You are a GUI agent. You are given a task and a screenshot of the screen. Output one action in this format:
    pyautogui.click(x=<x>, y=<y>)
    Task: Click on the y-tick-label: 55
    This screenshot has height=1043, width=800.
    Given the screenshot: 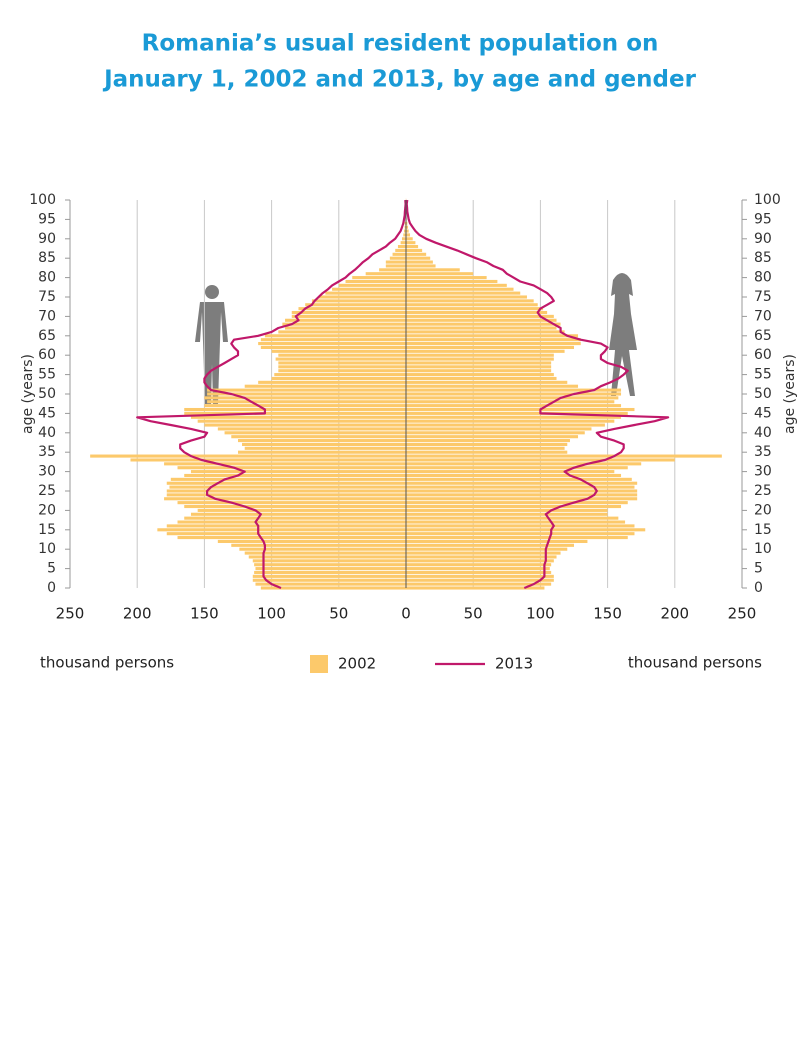 What is the action you would take?
    pyautogui.click(x=763, y=375)
    